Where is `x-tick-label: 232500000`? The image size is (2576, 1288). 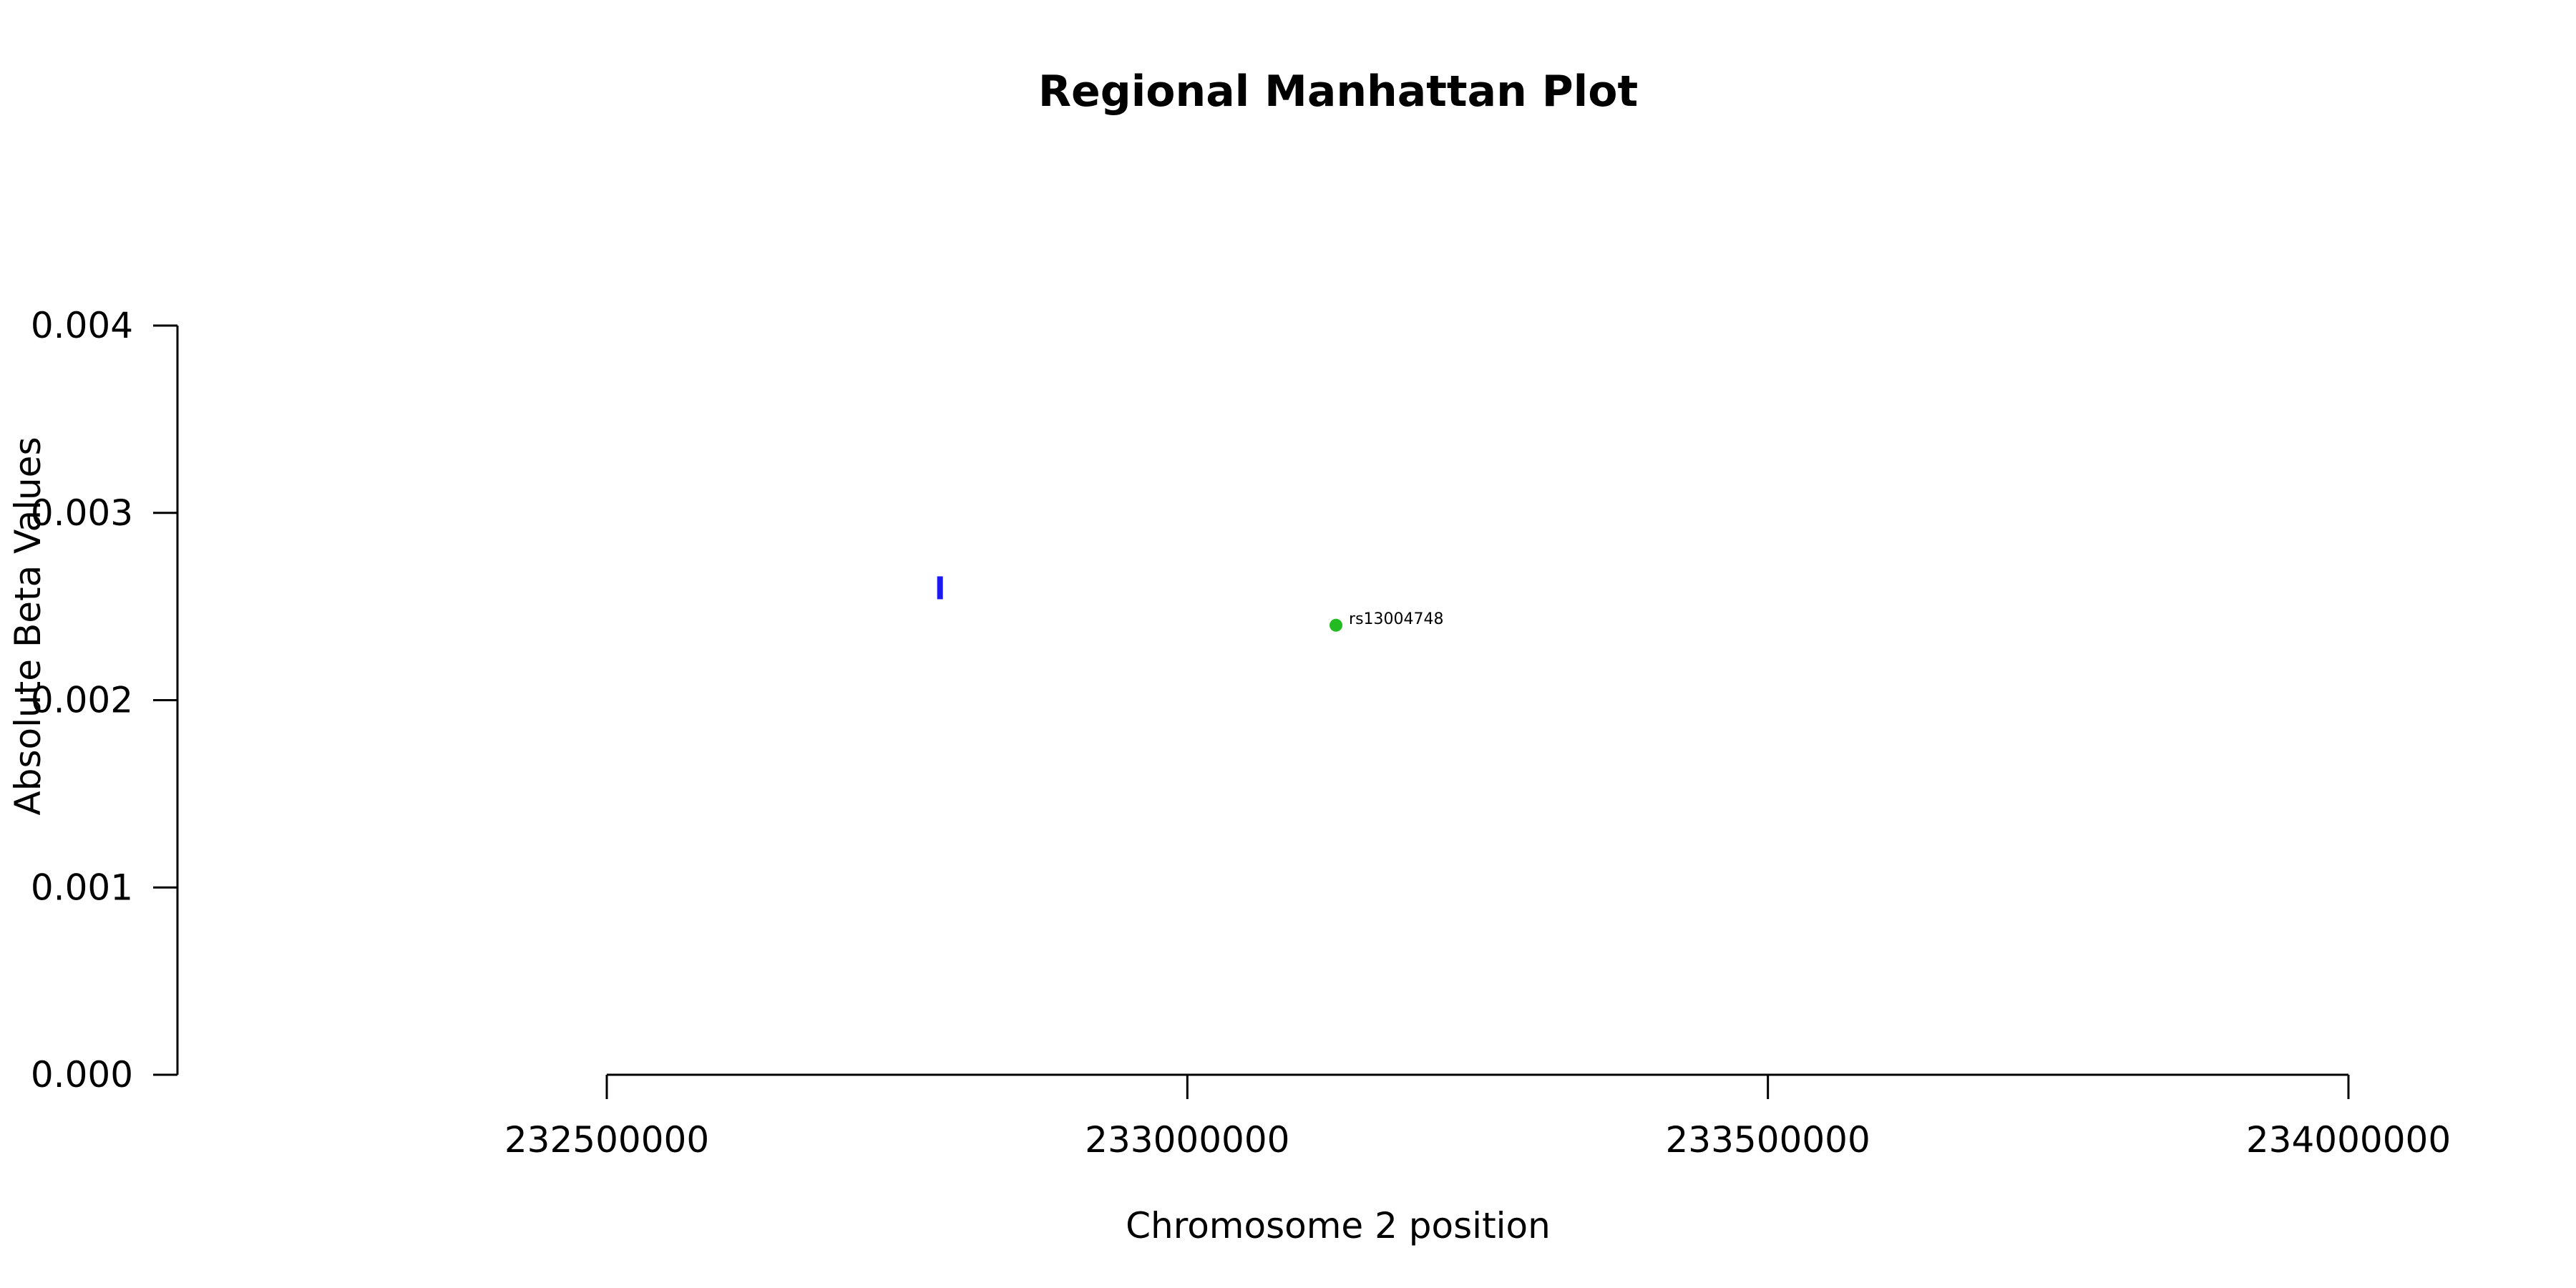 x-tick-label: 232500000 is located at coordinates (606, 1140).